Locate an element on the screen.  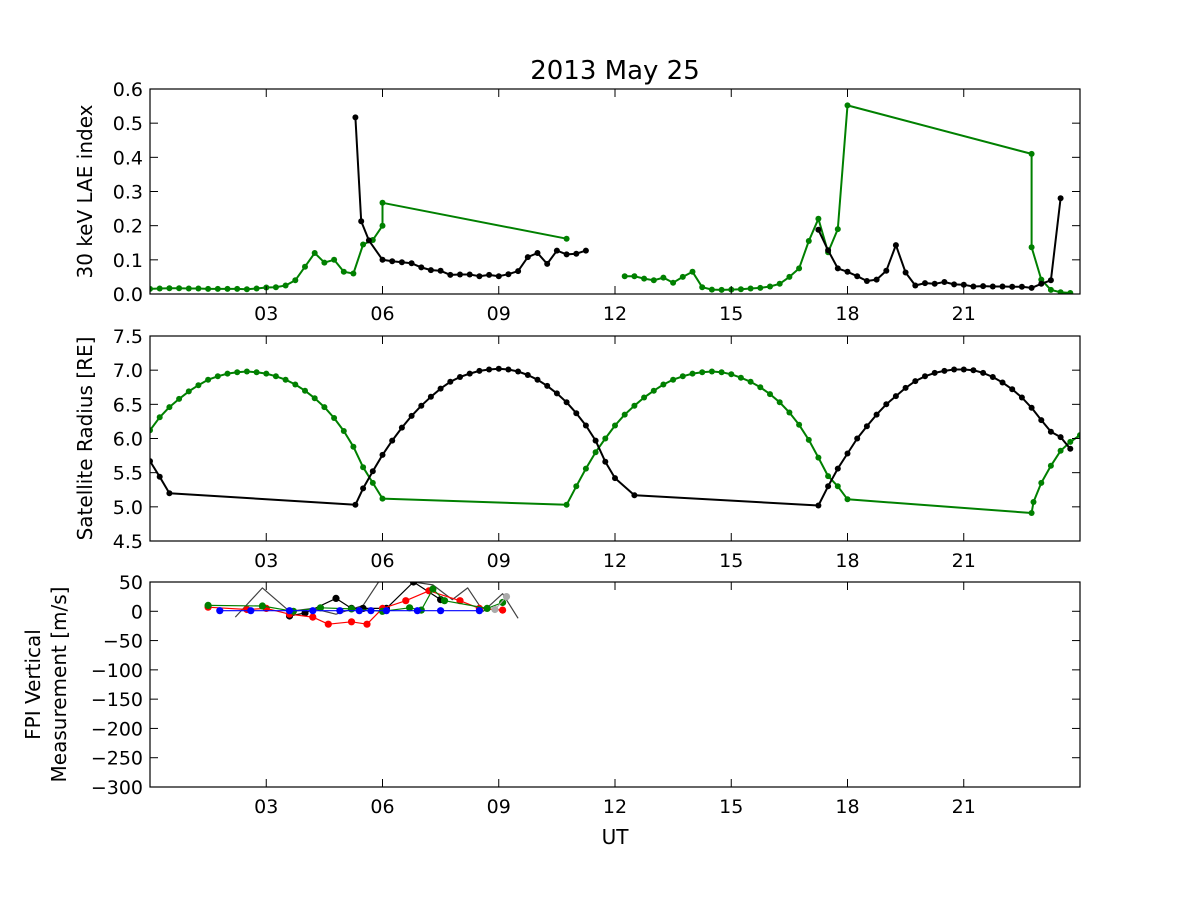
satellite-radius-y-tick-label: 4.5 is located at coordinates (128, 542).